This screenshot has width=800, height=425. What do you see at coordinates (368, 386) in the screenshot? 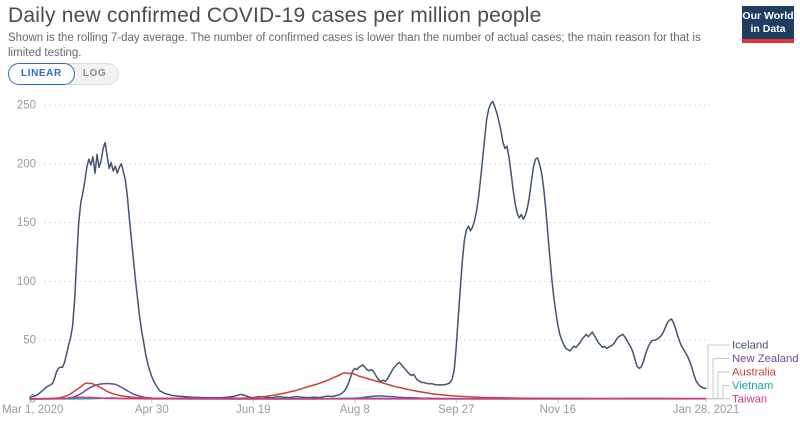
I see `series-line-australia` at bounding box center [368, 386].